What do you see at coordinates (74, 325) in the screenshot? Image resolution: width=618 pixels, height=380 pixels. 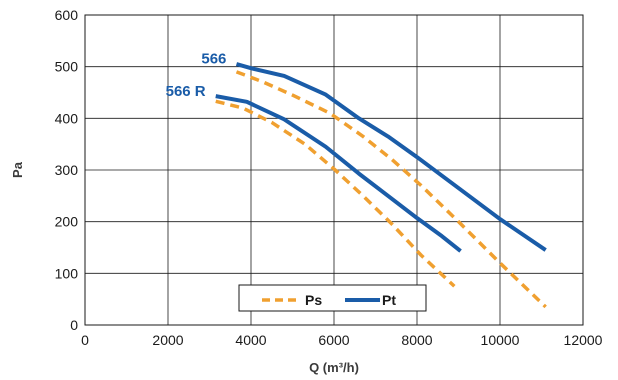 I see `y-tick-label: 0` at bounding box center [74, 325].